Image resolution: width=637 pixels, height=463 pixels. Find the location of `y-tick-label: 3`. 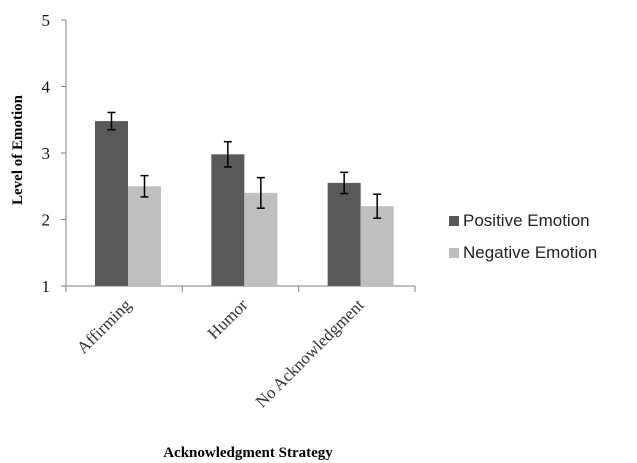

y-tick-label: 3 is located at coordinates (46, 153).